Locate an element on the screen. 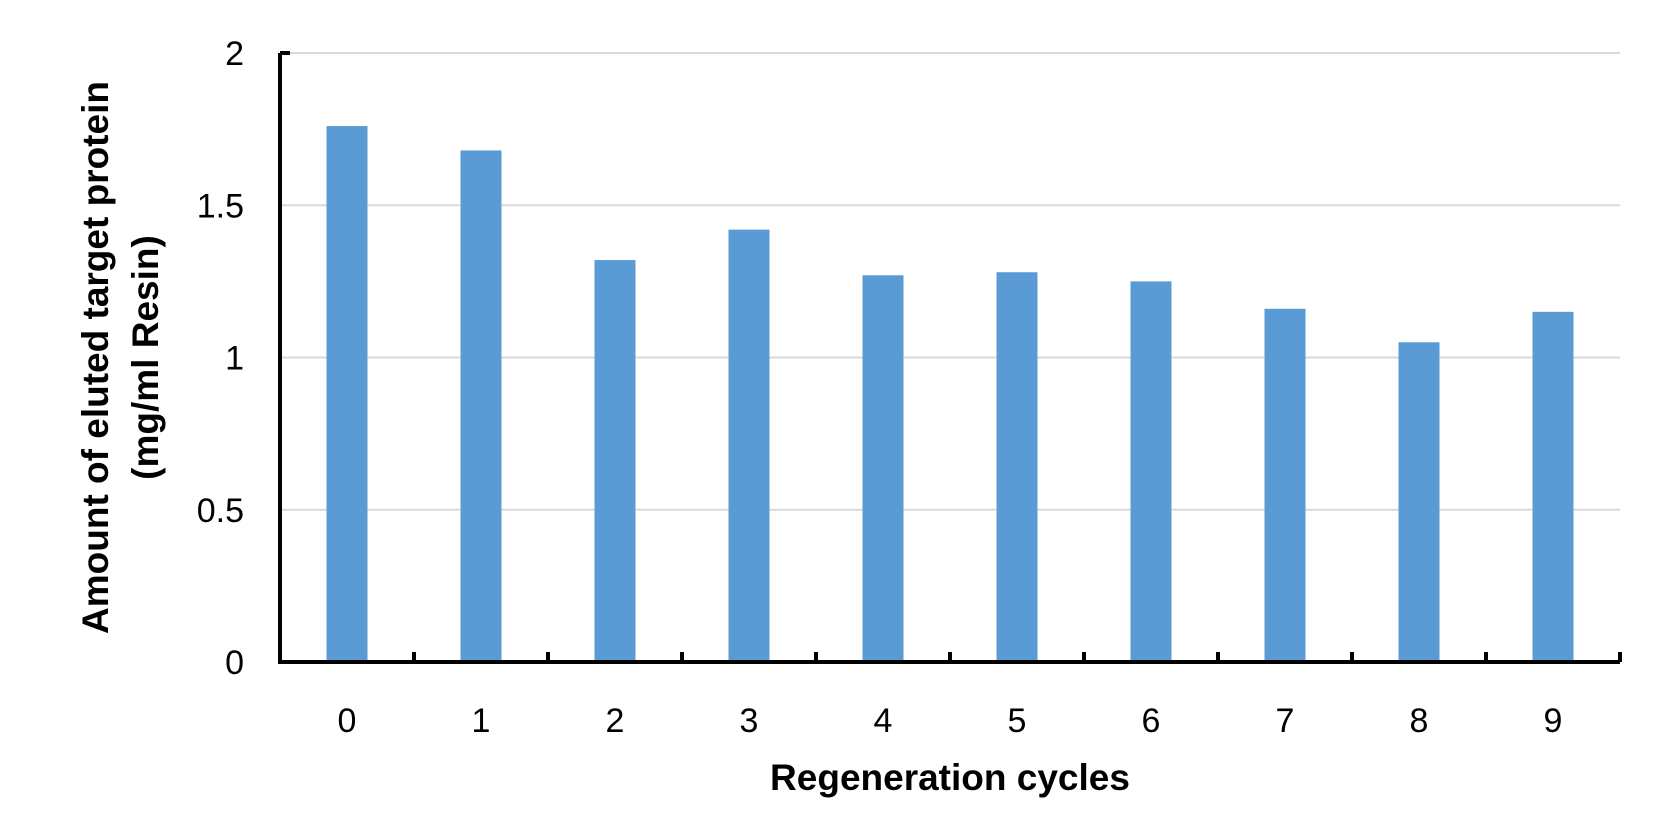 This screenshot has width=1665, height=833. x-tick-label-2: 2 is located at coordinates (615, 721).